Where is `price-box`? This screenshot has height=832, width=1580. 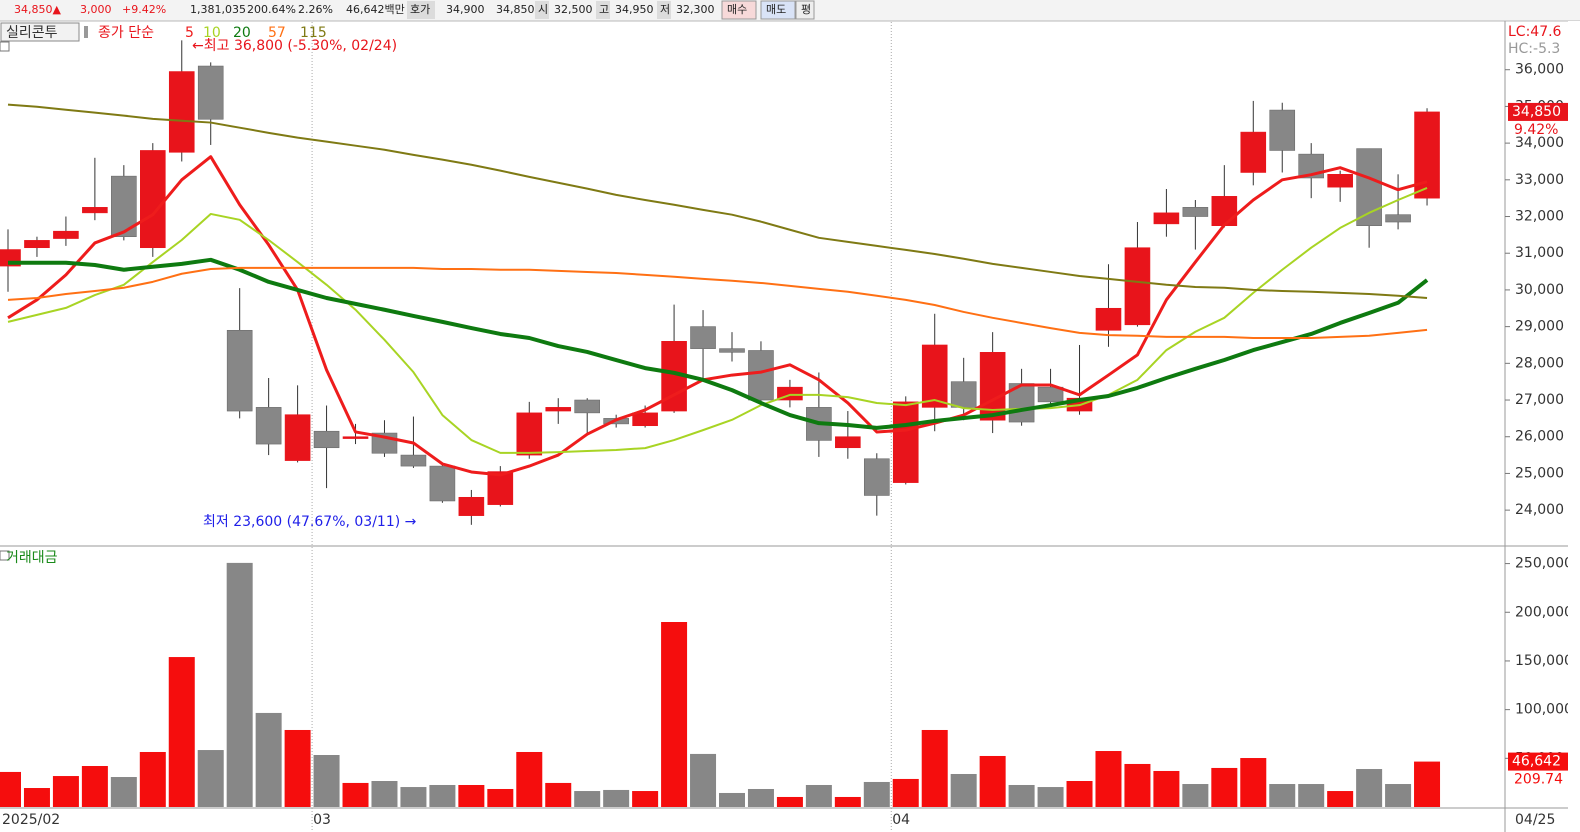
price-box is located at coordinates (1538, 111).